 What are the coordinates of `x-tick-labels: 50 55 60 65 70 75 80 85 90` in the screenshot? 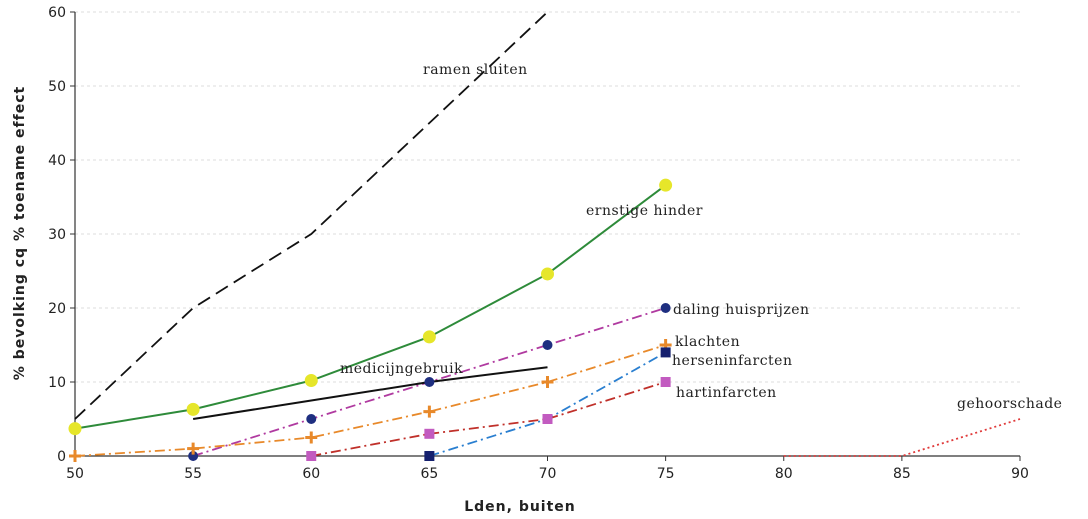 It's located at (547, 469).